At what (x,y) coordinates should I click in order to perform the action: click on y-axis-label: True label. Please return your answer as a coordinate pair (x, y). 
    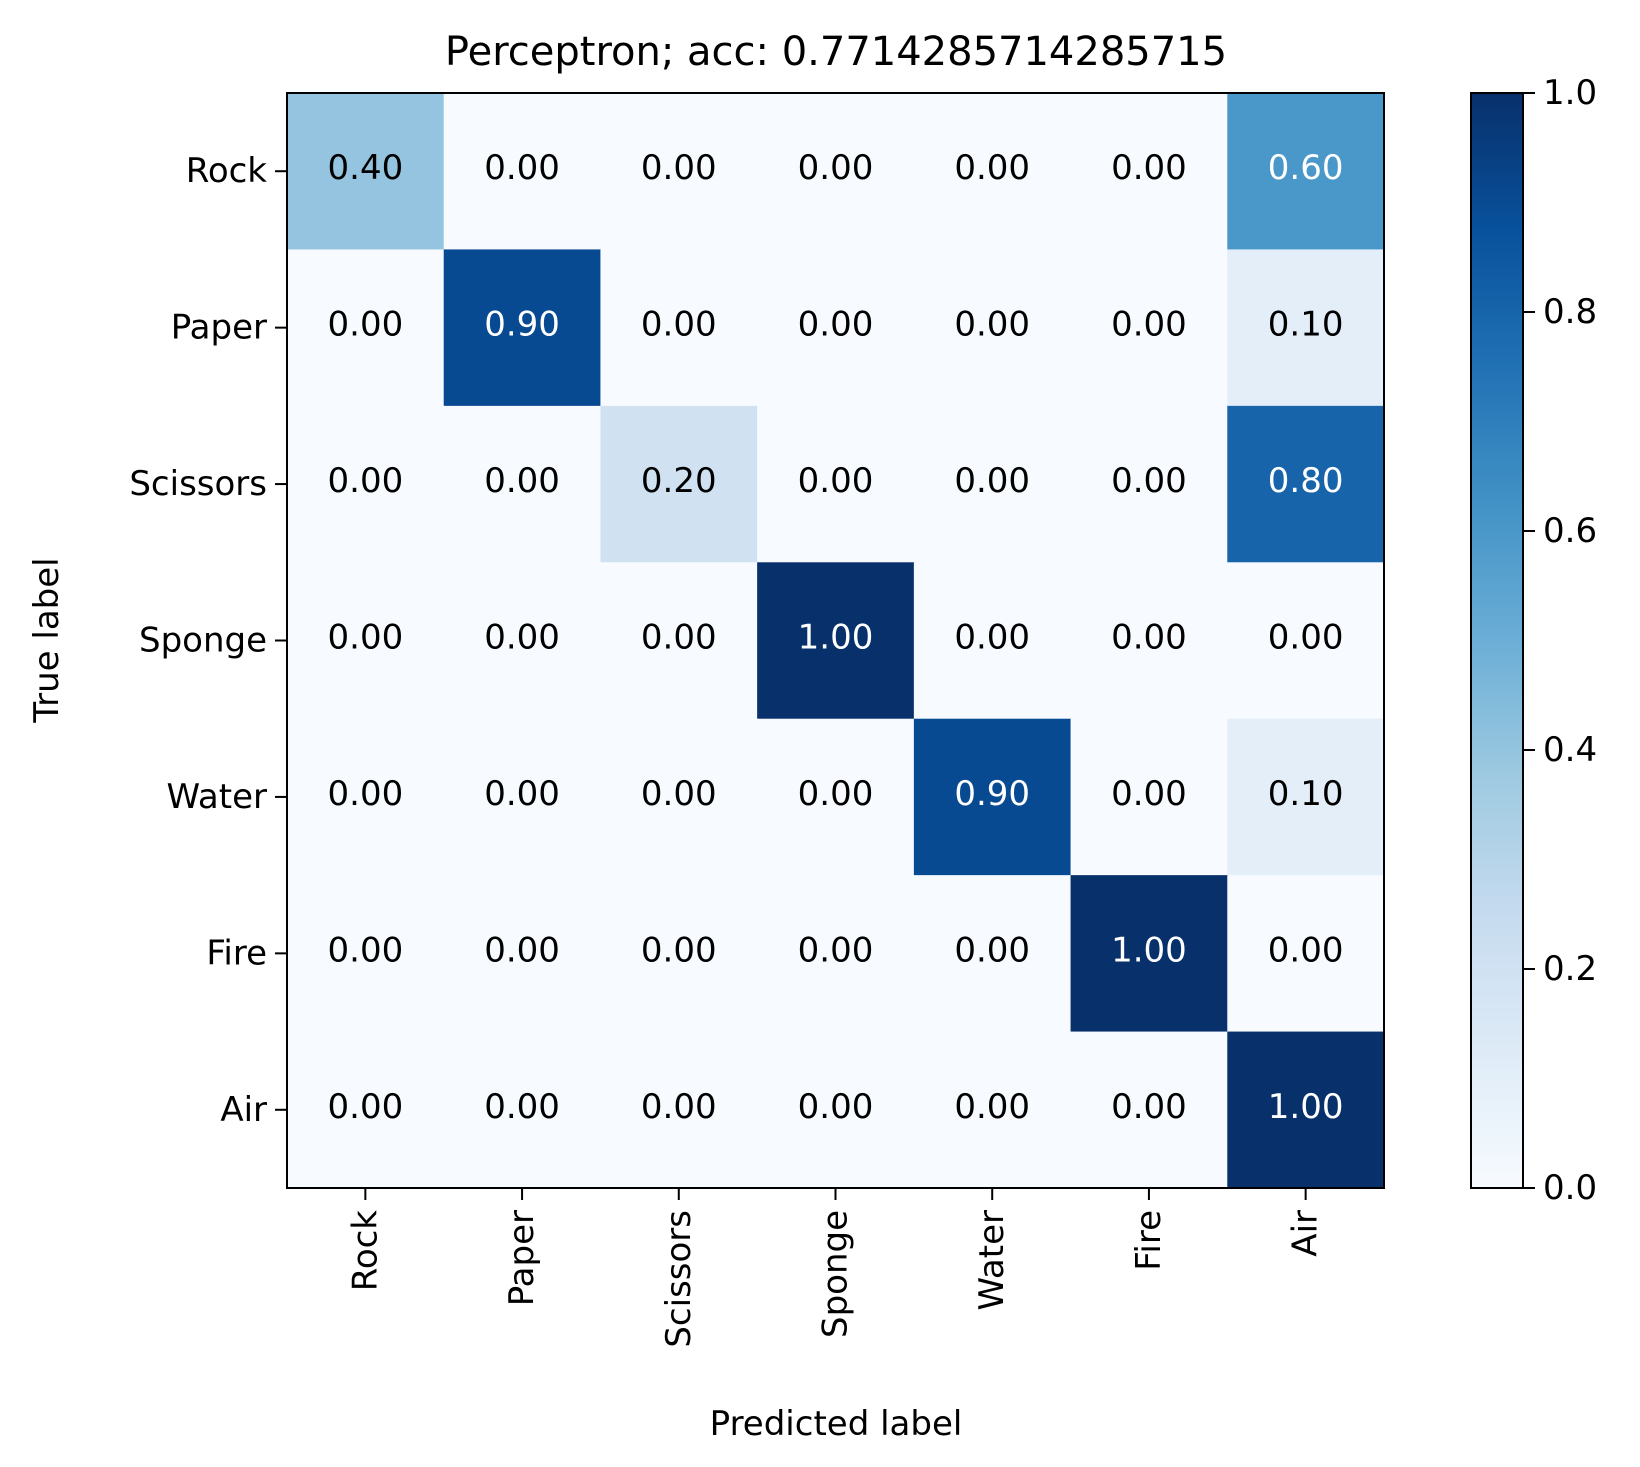
    Looking at the image, I should click on (47, 640).